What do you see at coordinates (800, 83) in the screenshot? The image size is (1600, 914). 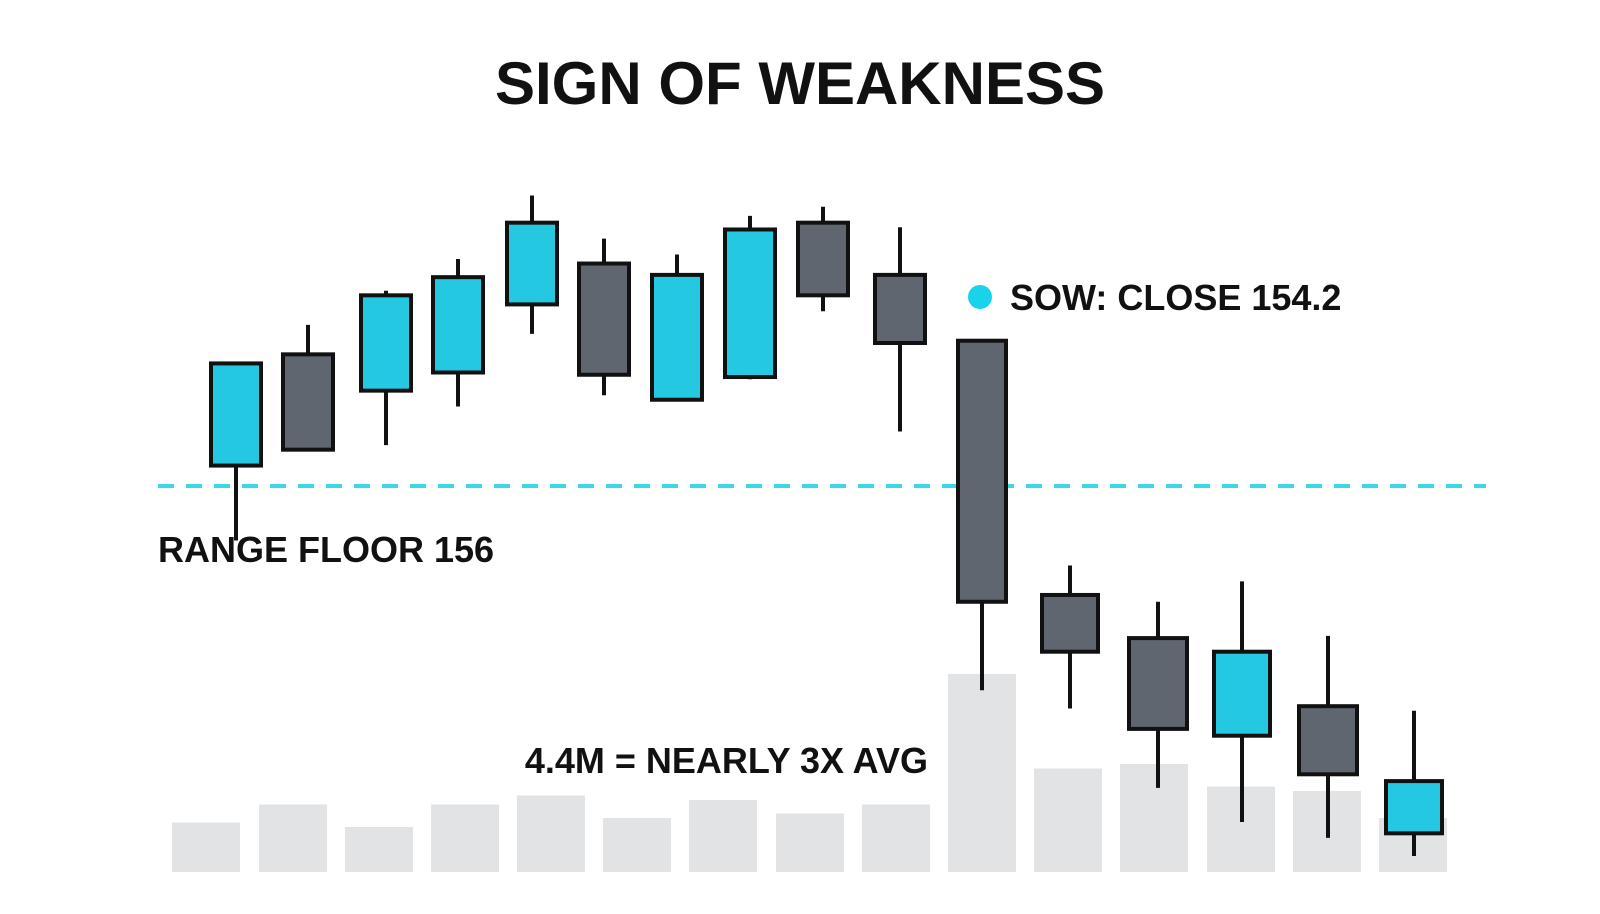 I see `chart-title: SIGN OF WEAKNESS` at bounding box center [800, 83].